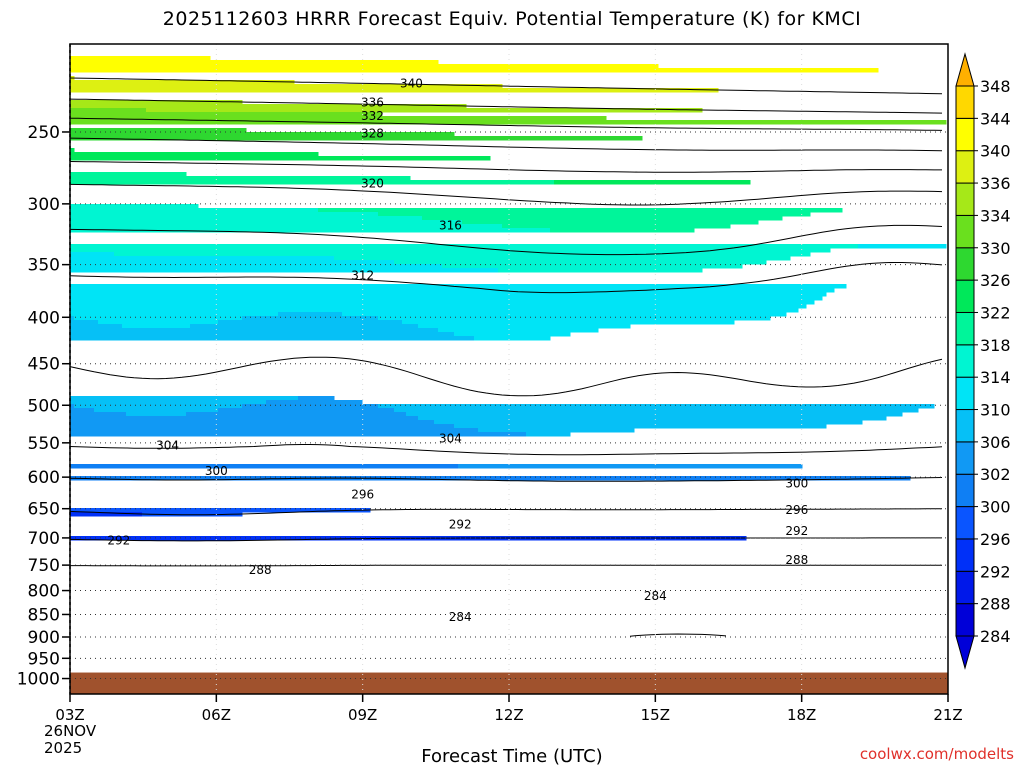 The width and height of the screenshot is (1024, 768). I want to click on y-tick-label: 300, so click(44, 205).